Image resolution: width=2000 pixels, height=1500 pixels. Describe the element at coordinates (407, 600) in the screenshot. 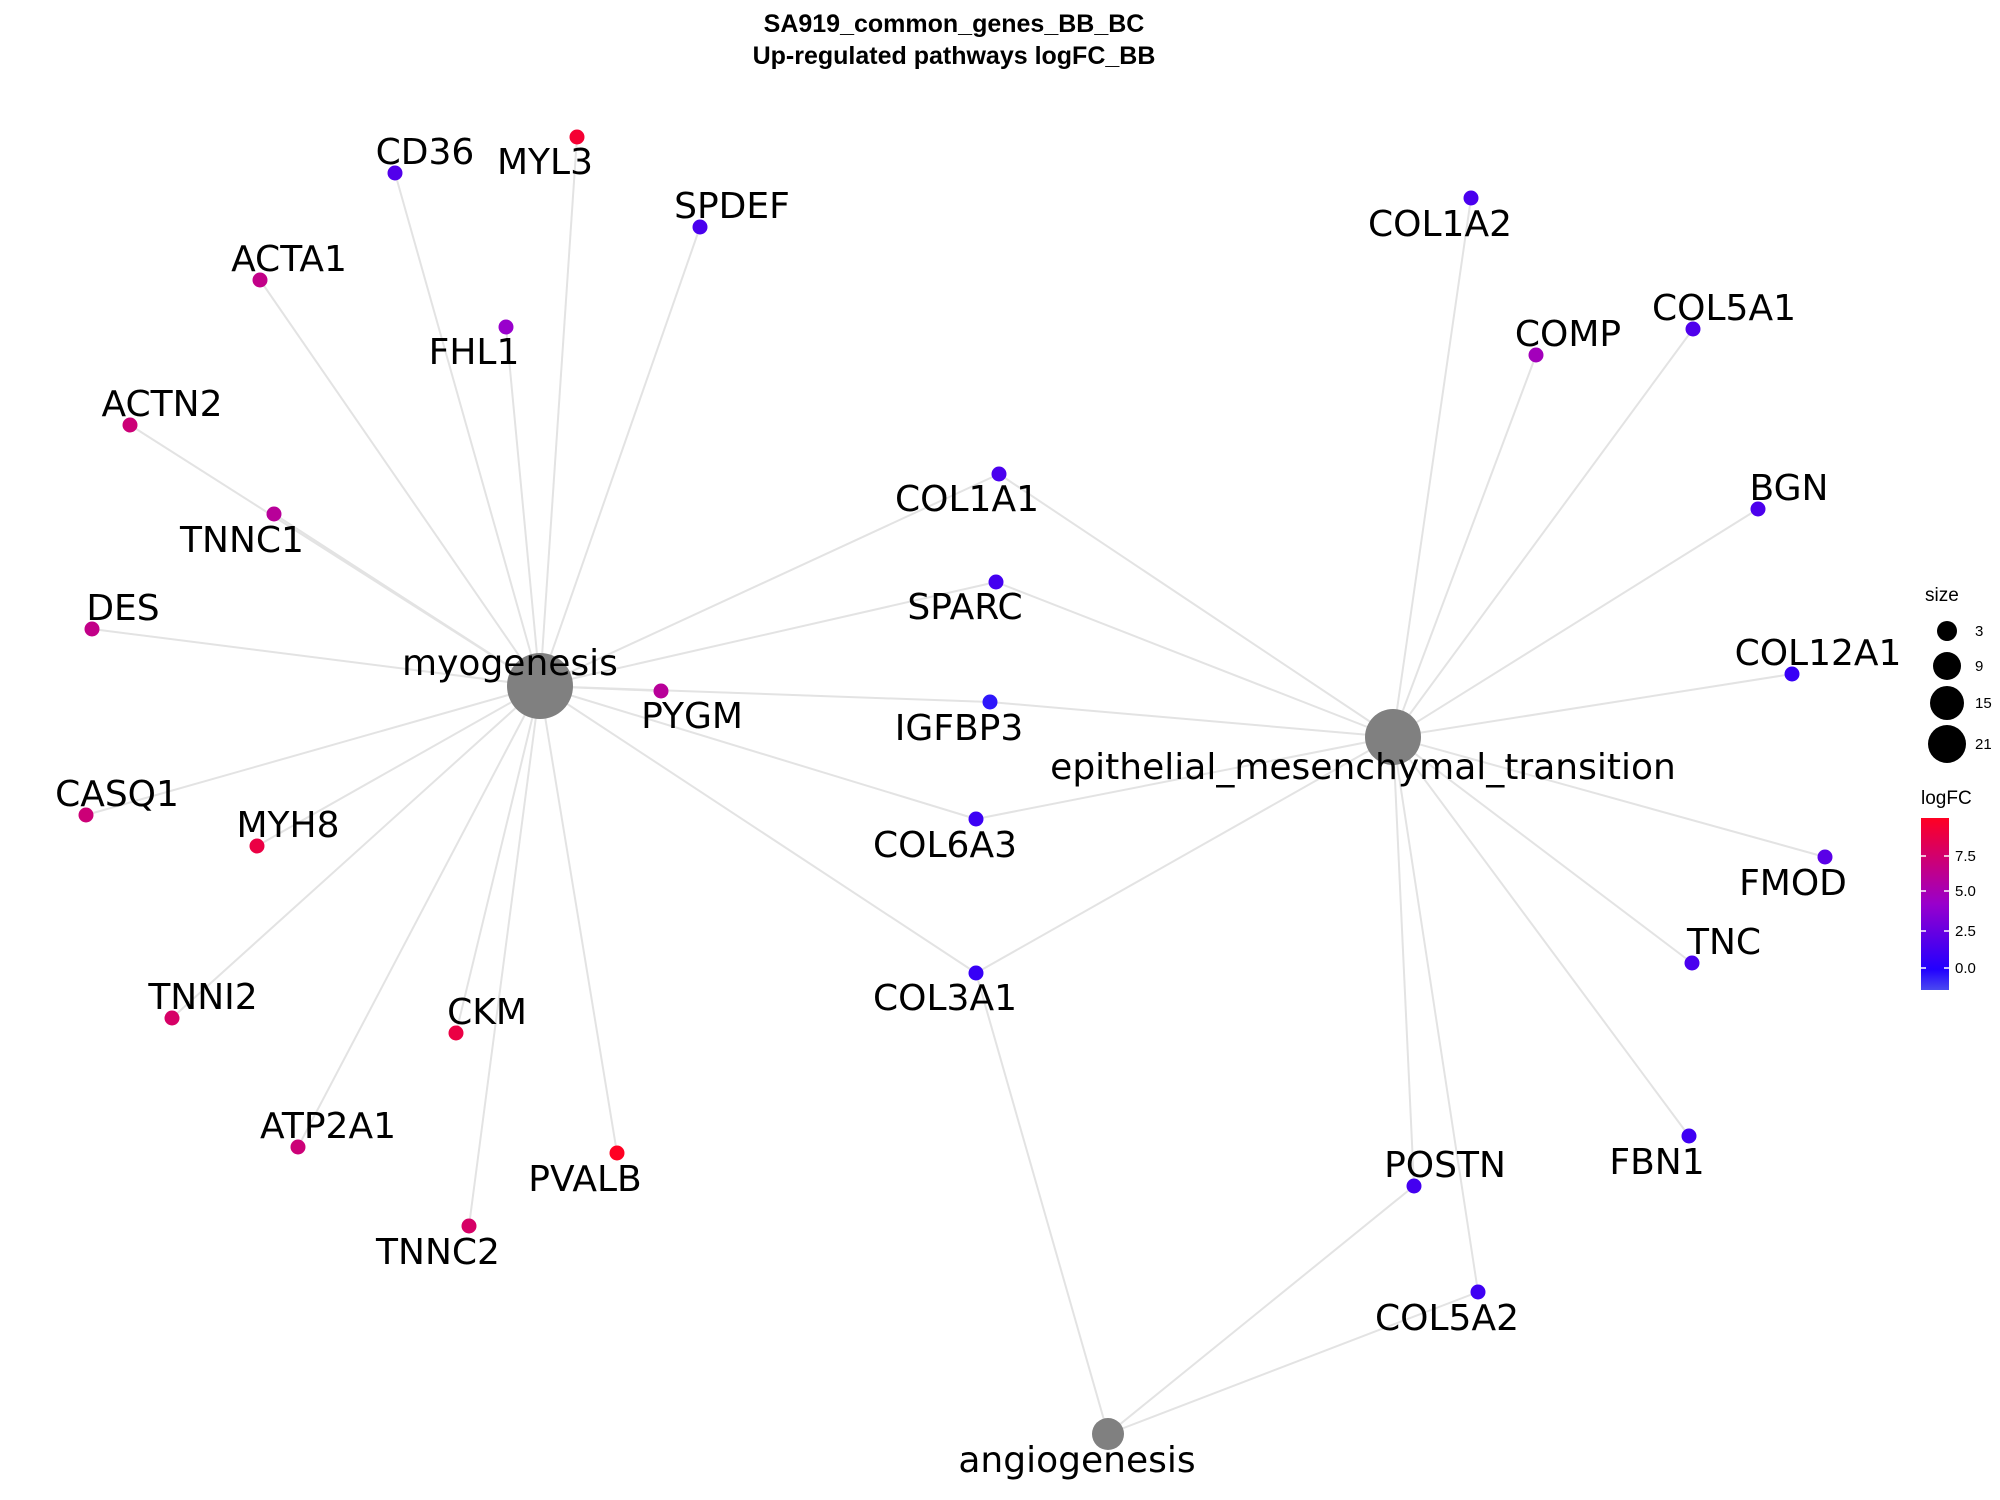

I see `edge-myogenesis-tnnc1` at that location.